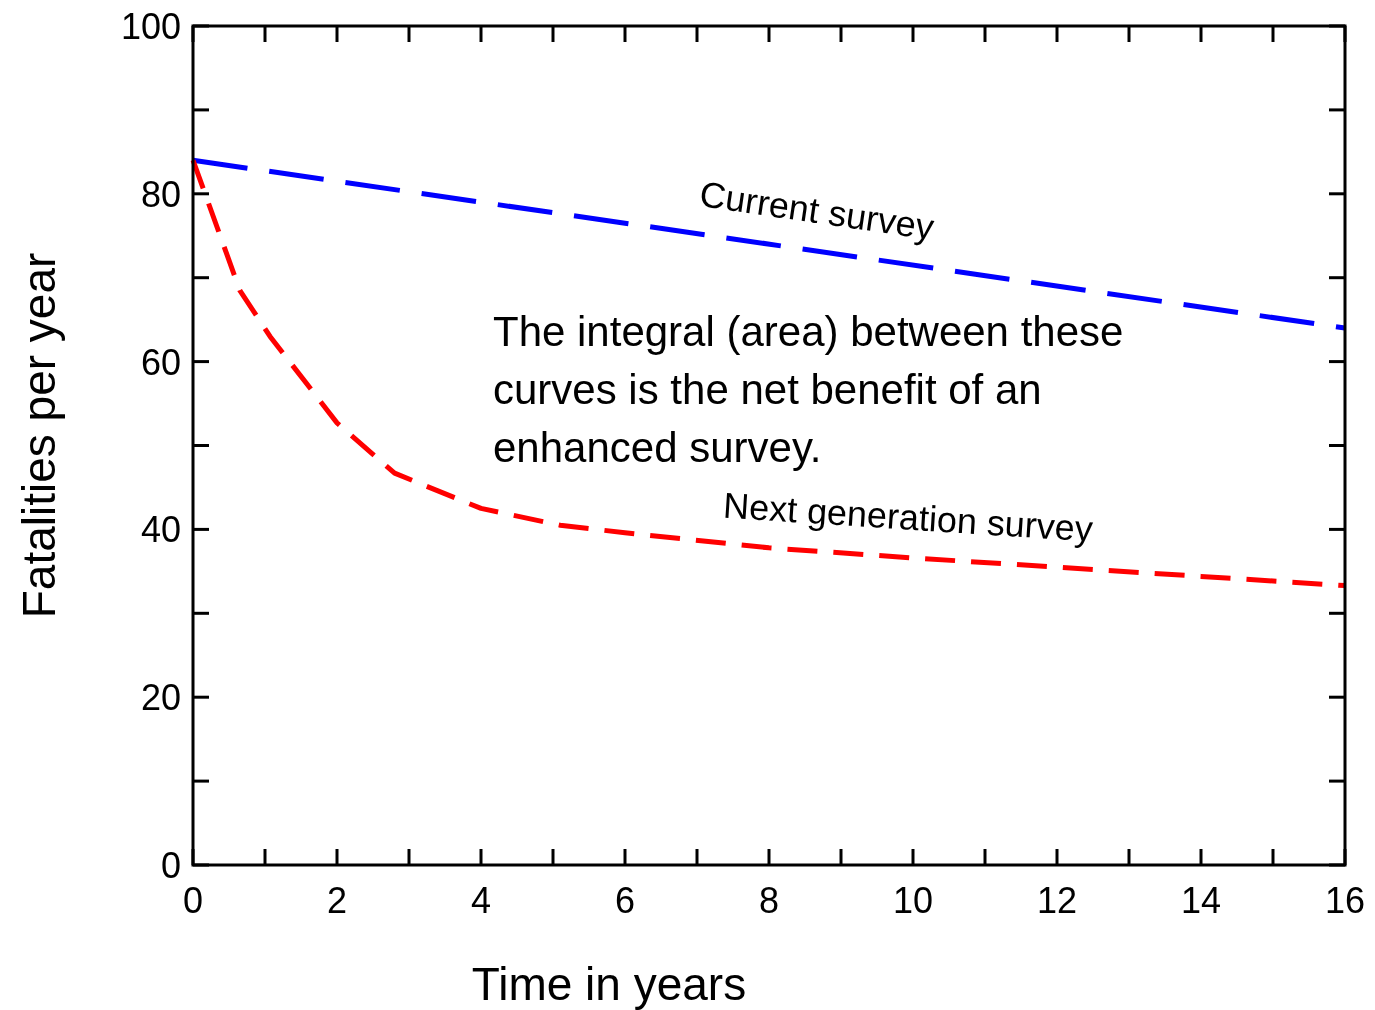 The image size is (1375, 1010). I want to click on x-tick-label: 6, so click(625, 900).